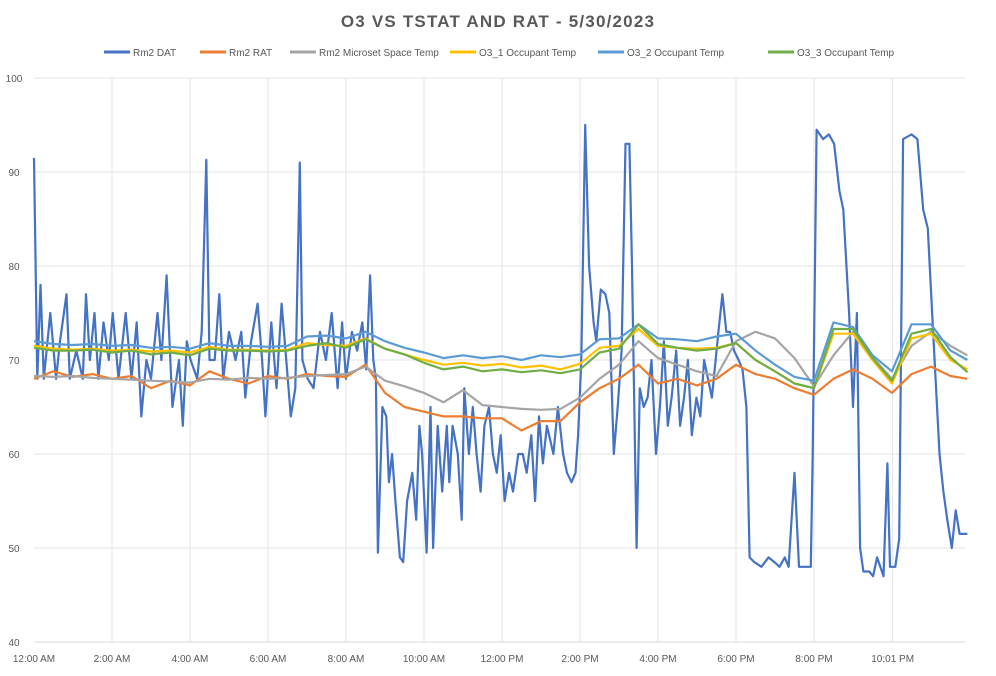 The height and width of the screenshot is (676, 996). Describe the element at coordinates (735, 659) in the screenshot. I see `x-tick-label: 6:00 PM` at that location.